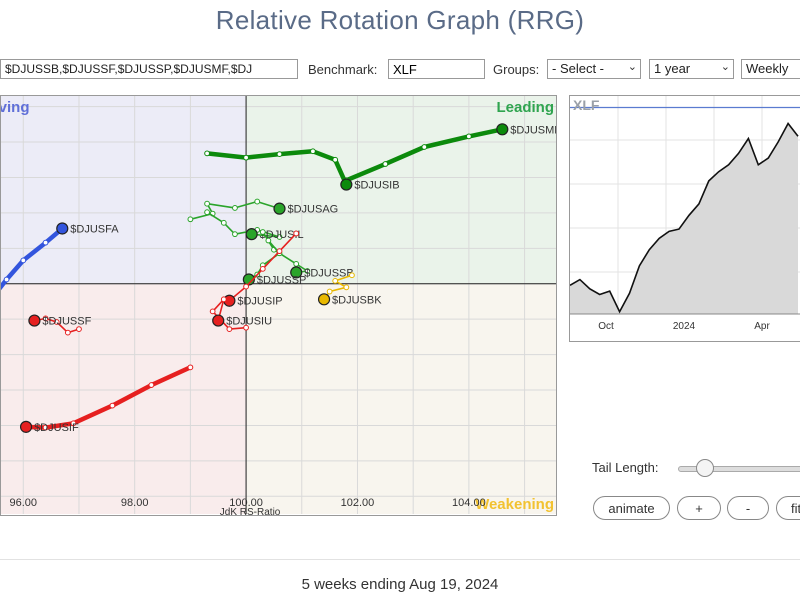 This screenshot has width=800, height=600. I want to click on benchmark-chart: XLF Oct 2024 Apr, so click(685, 214).